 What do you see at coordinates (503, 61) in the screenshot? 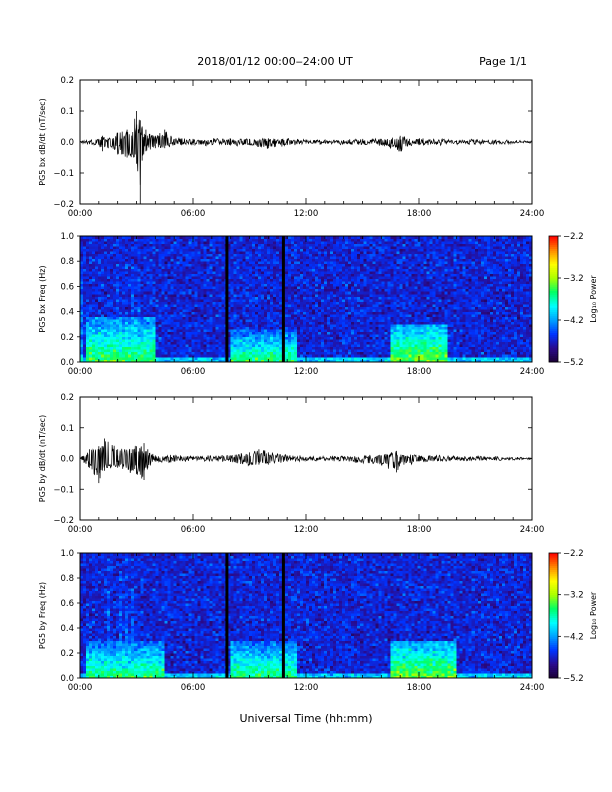
I see `page-indicator: Page 1/1` at bounding box center [503, 61].